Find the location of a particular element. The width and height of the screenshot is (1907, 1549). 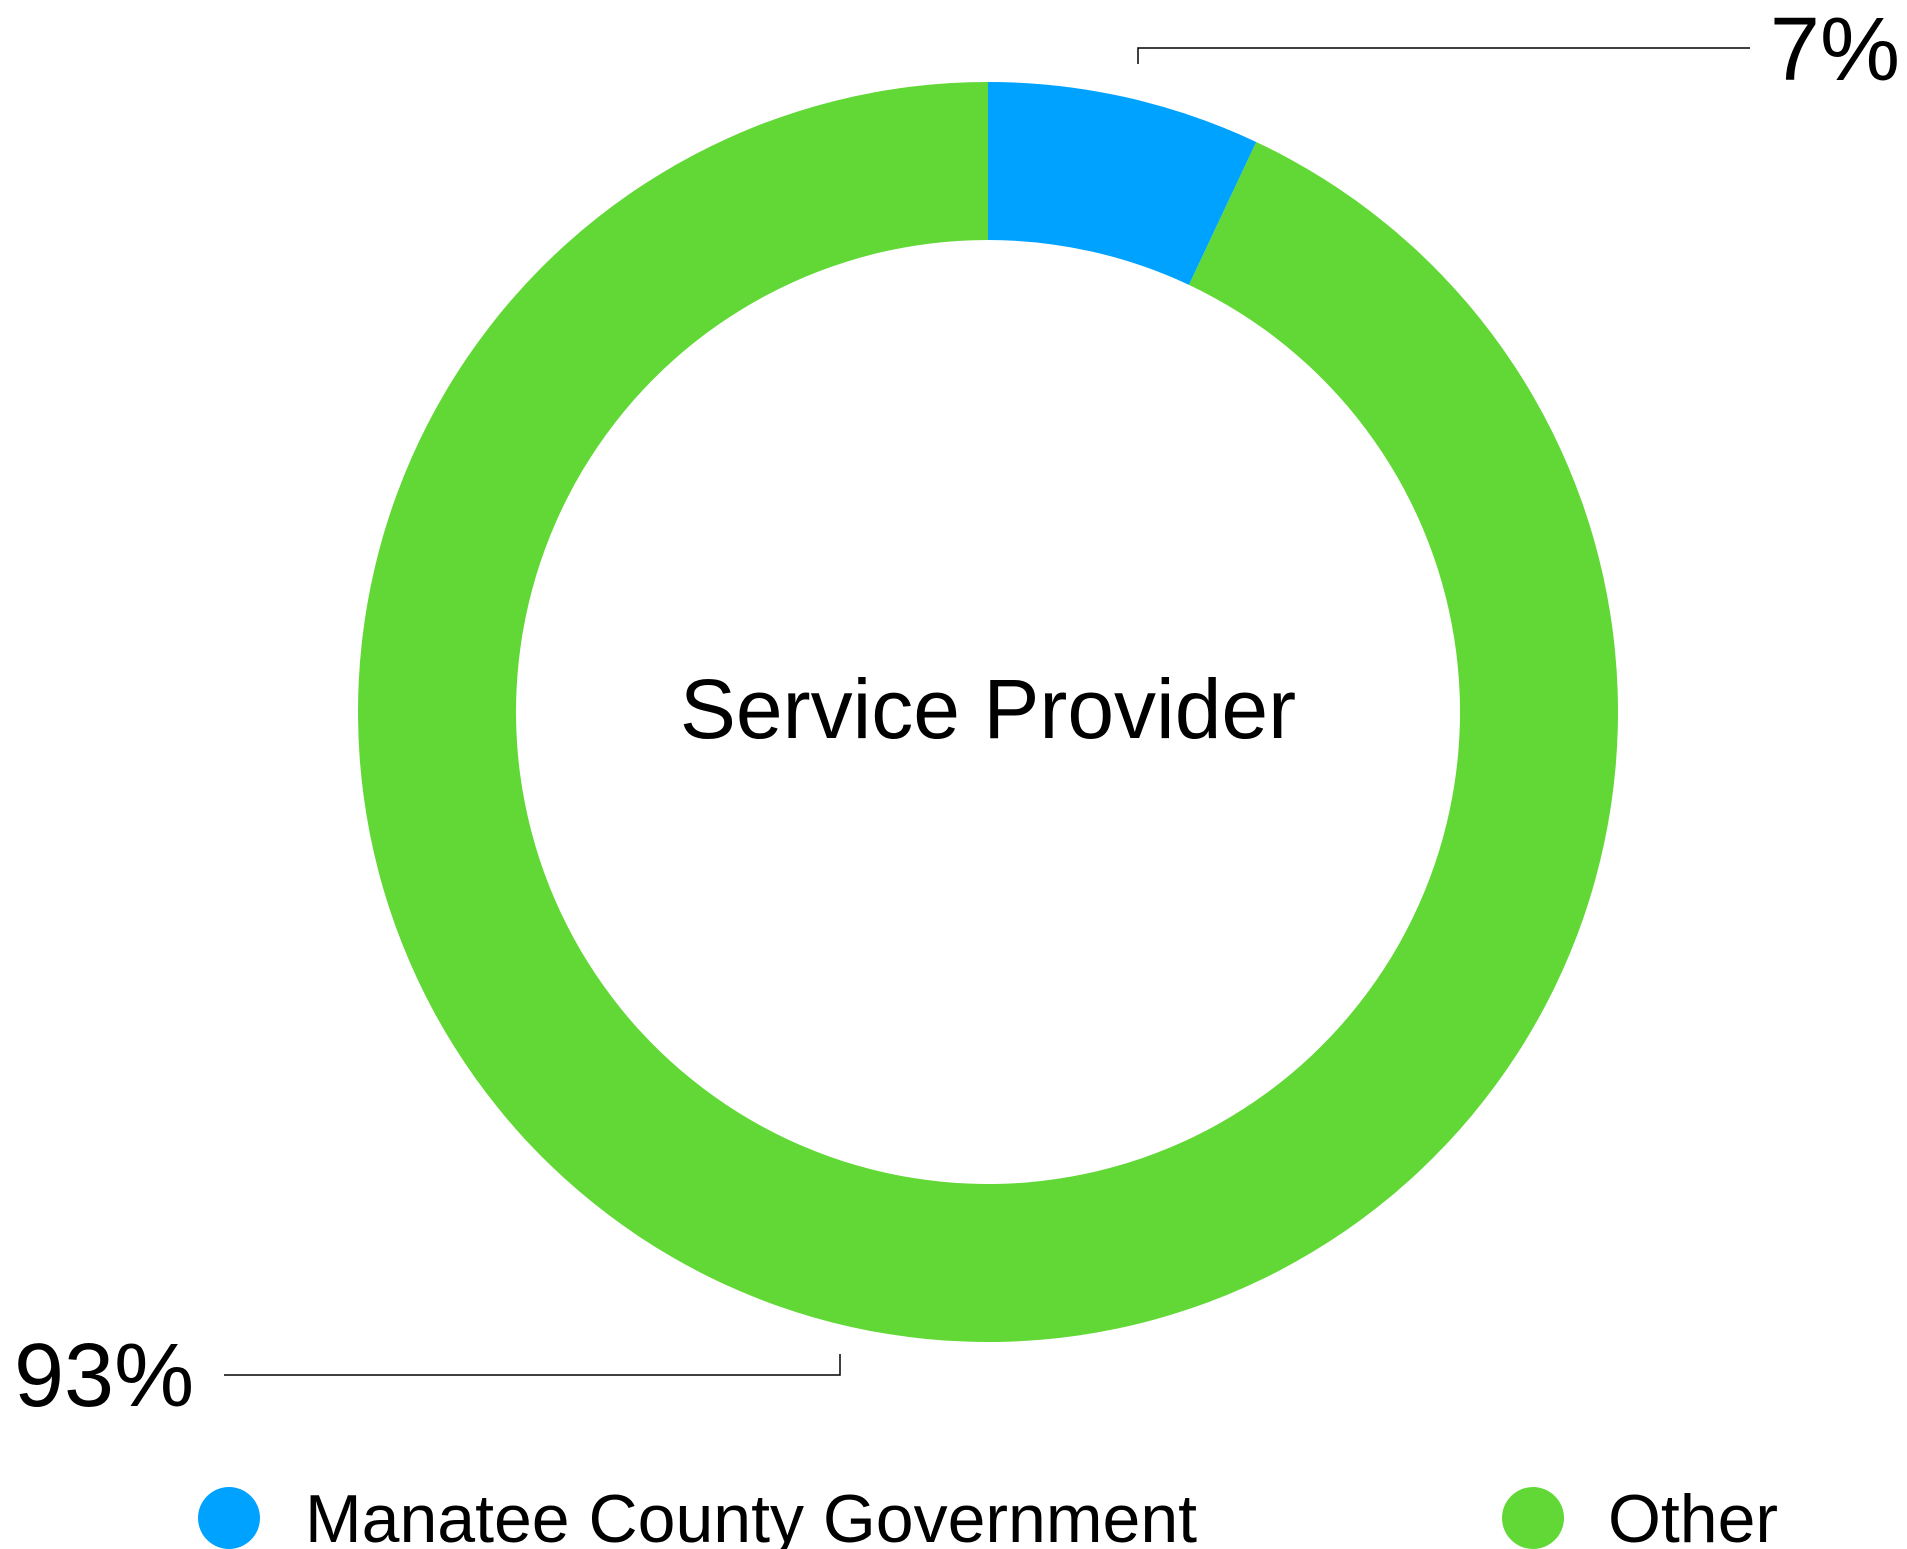

legend-item-other: Other is located at coordinates (1640, 1515).